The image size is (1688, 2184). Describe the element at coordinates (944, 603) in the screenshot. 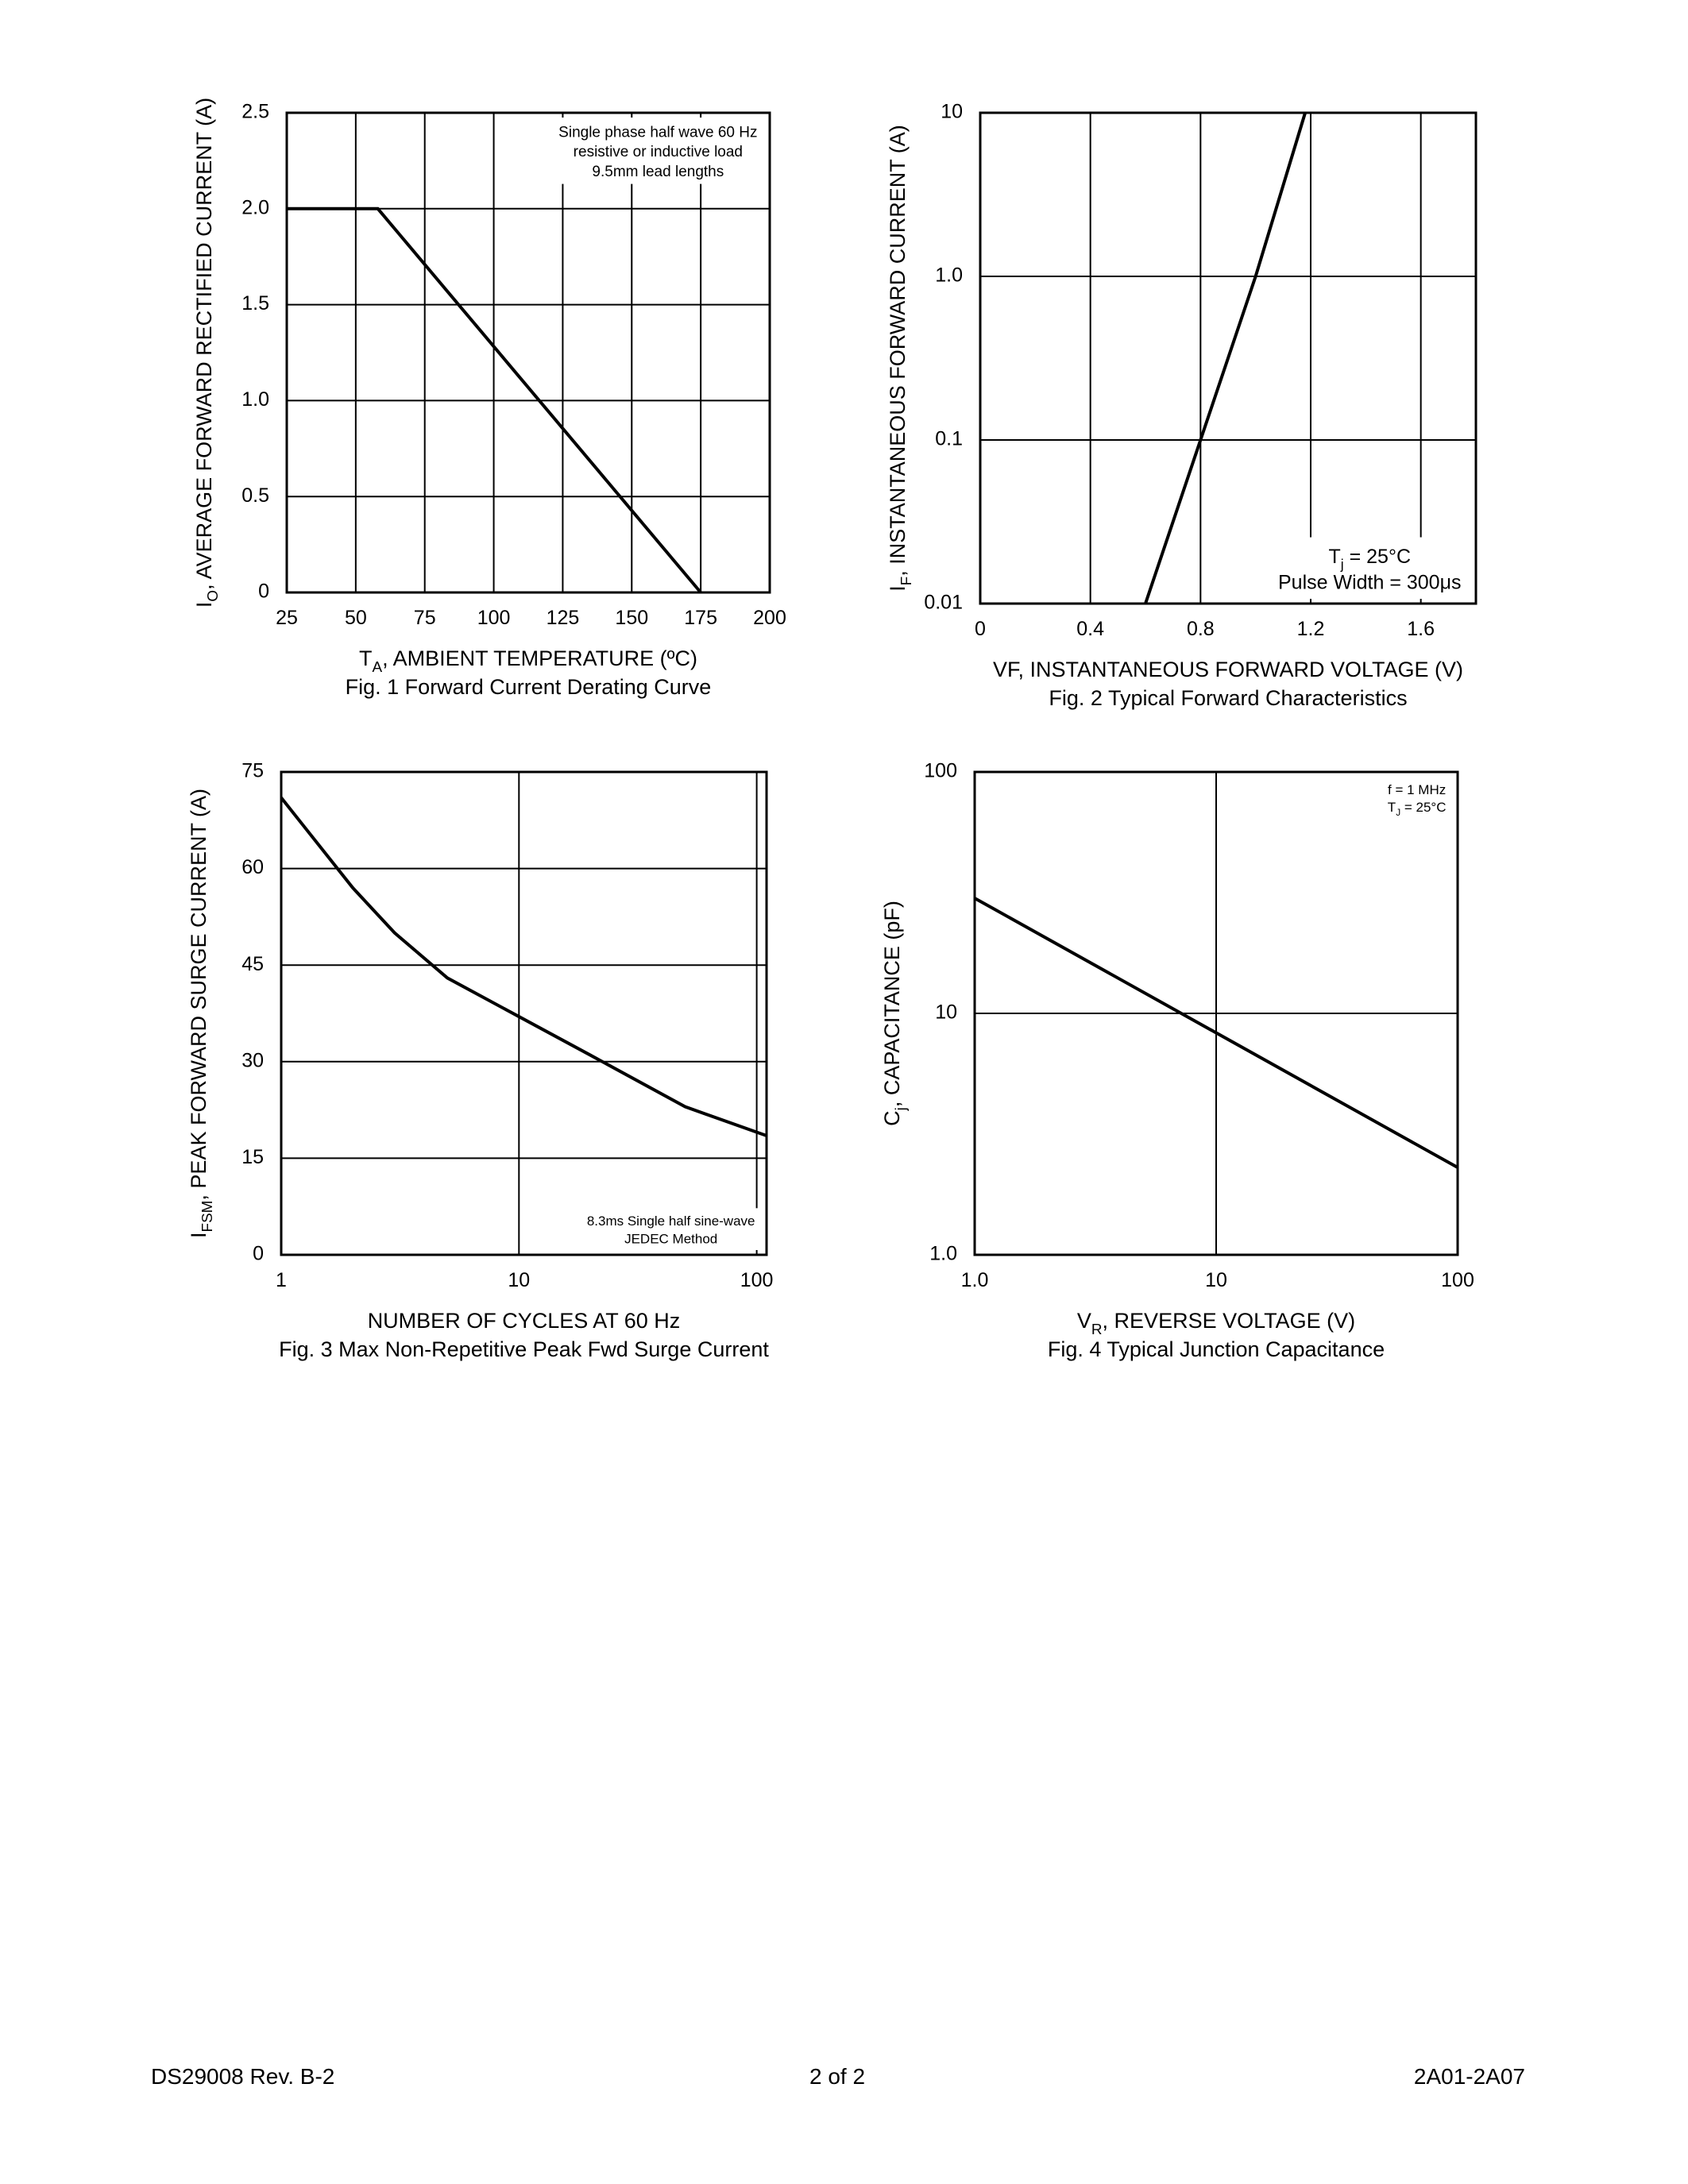

I see `y-tick-label: 0.01` at that location.